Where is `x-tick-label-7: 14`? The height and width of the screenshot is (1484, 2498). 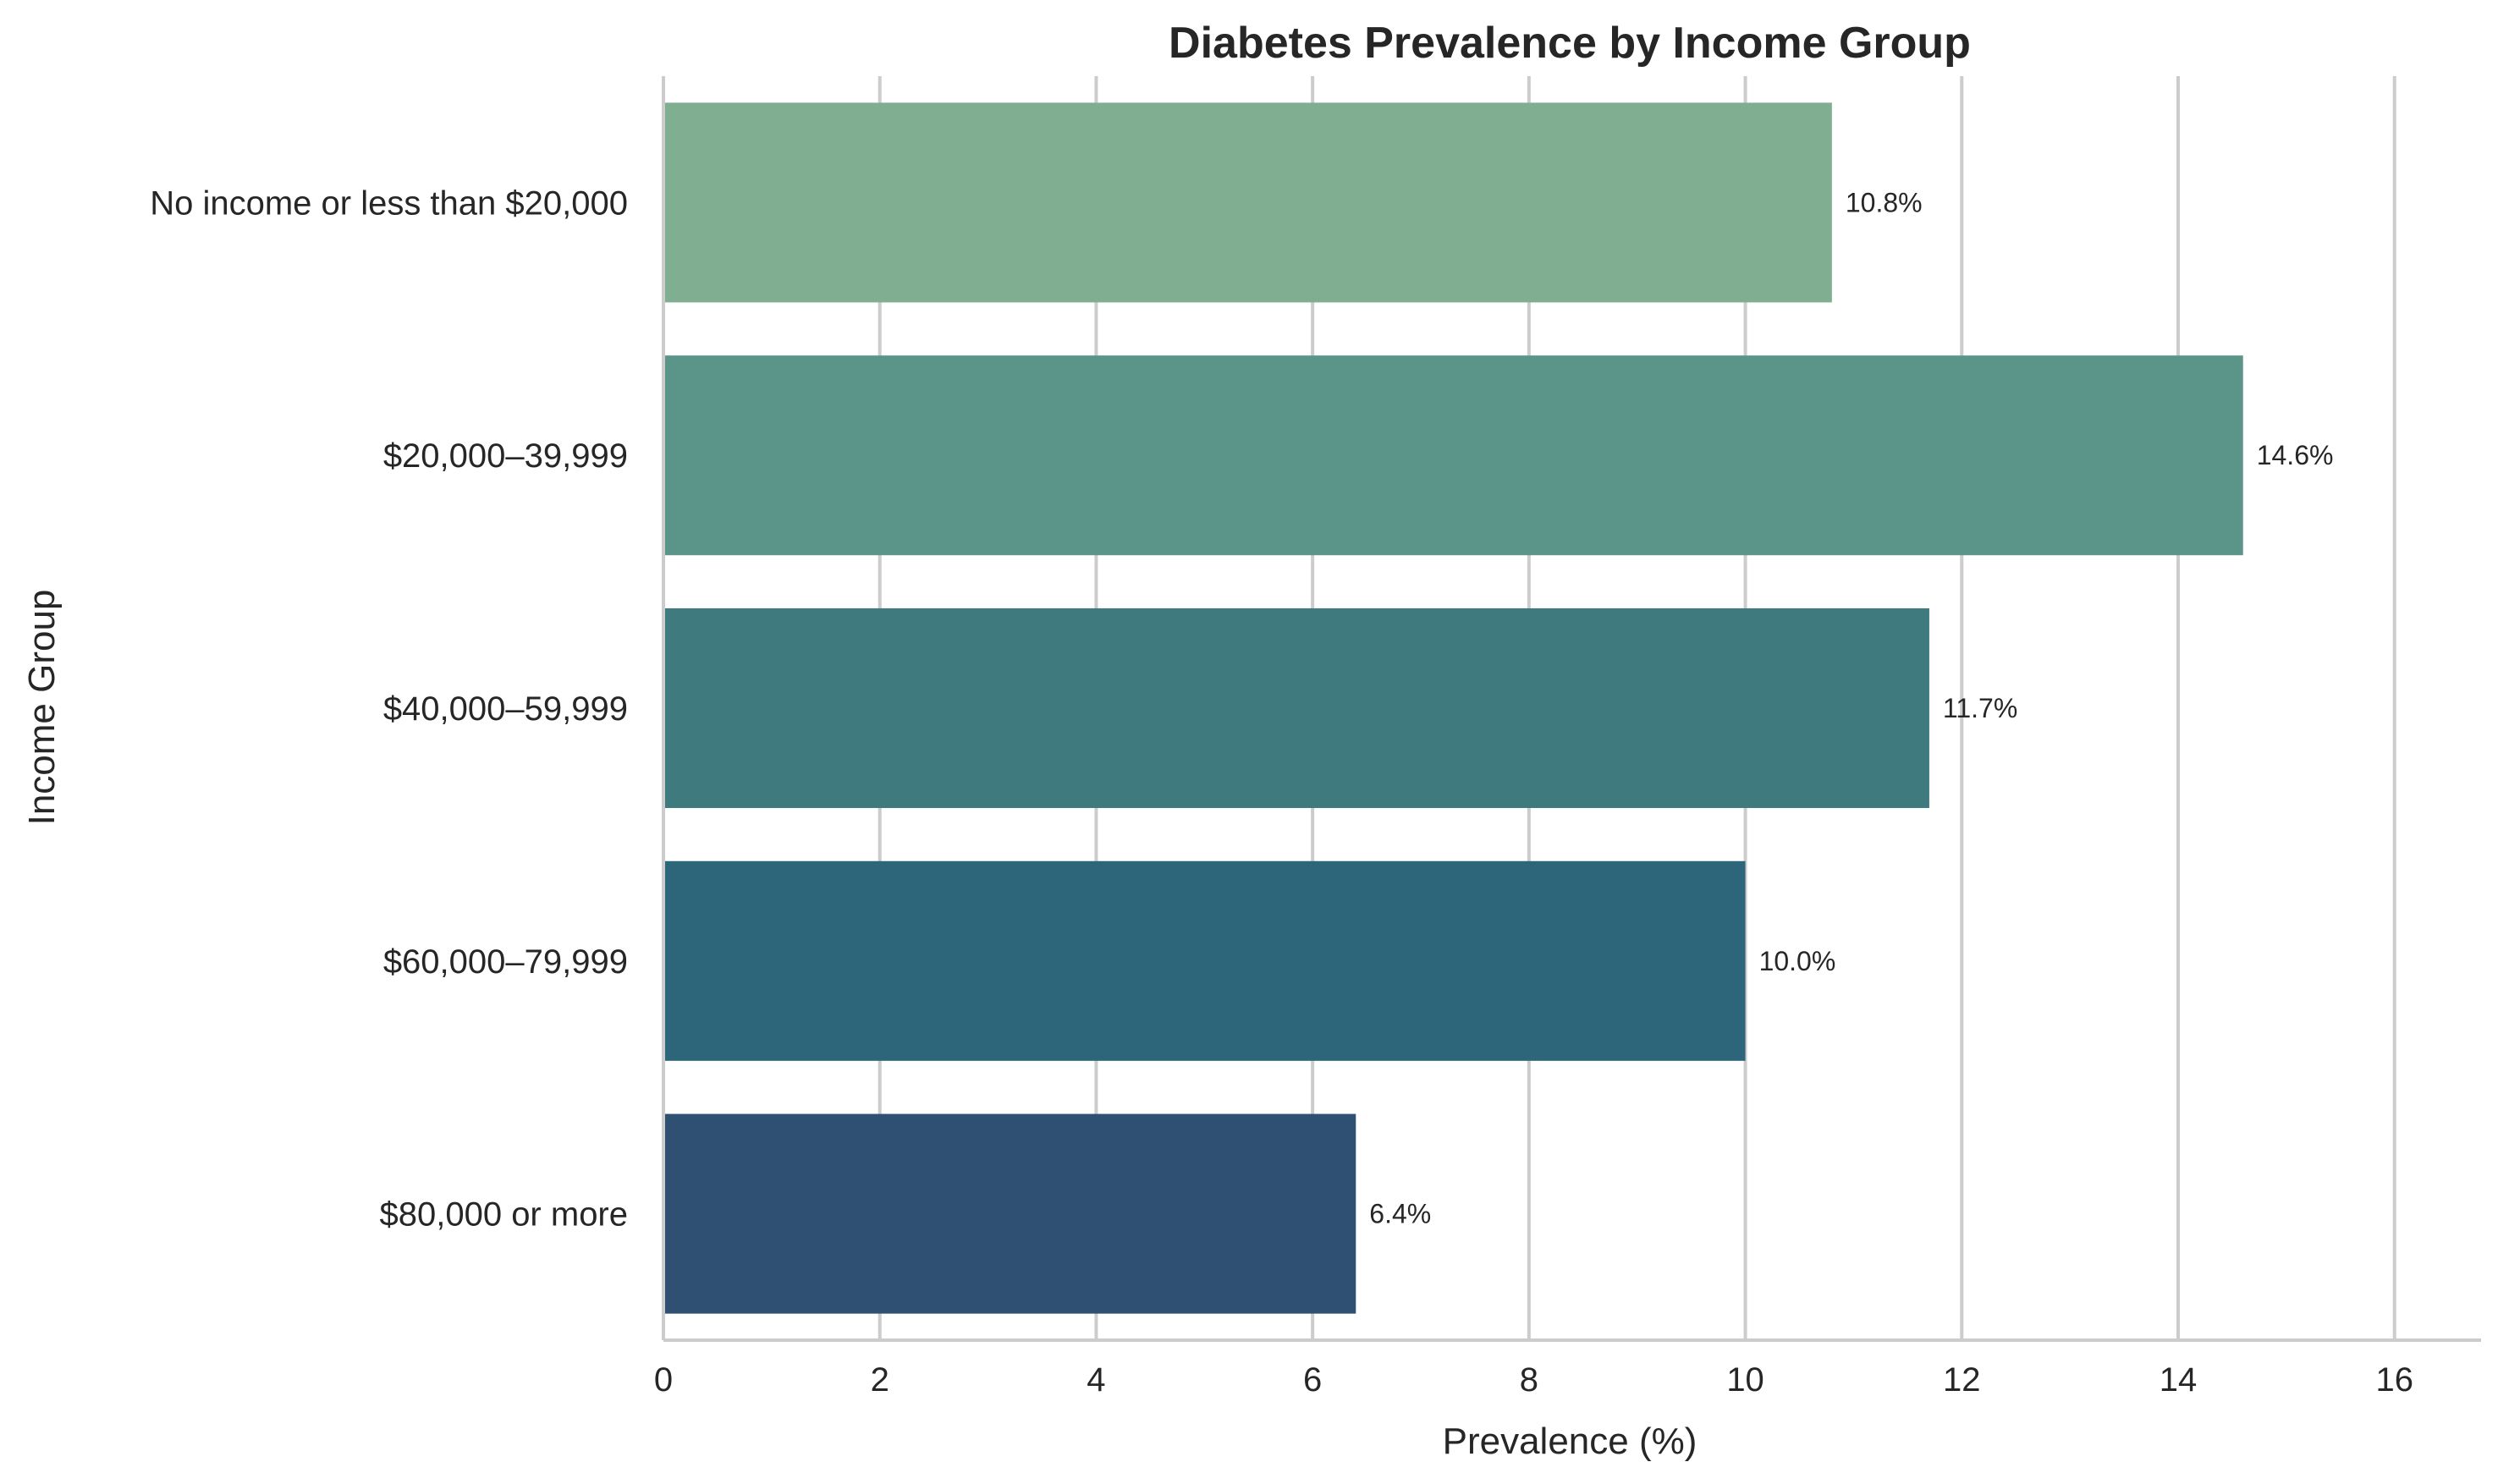
x-tick-label-7: 14 is located at coordinates (2179, 1380).